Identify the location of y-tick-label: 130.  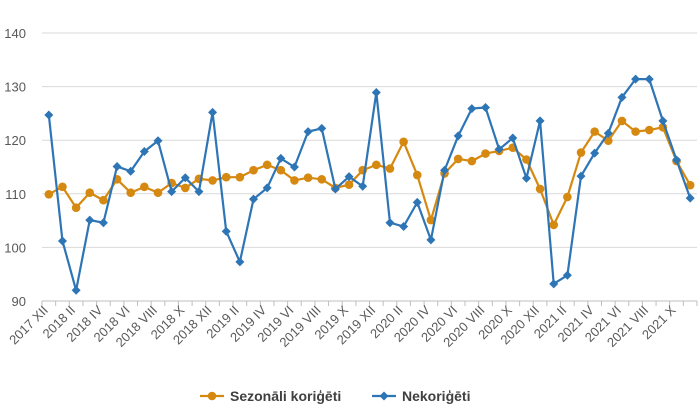
(15, 87).